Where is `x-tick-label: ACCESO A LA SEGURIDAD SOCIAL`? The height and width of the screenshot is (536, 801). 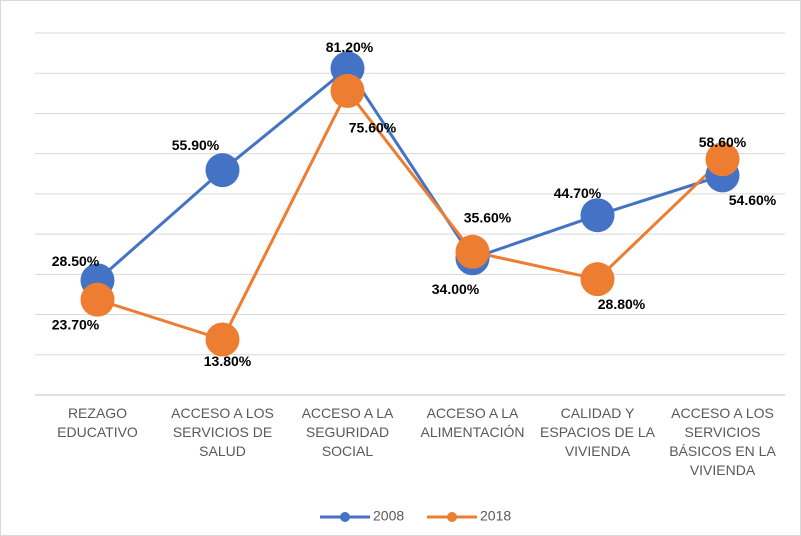
x-tick-label: ACCESO A LA SEGURIDAD SOCIAL is located at coordinates (347, 432).